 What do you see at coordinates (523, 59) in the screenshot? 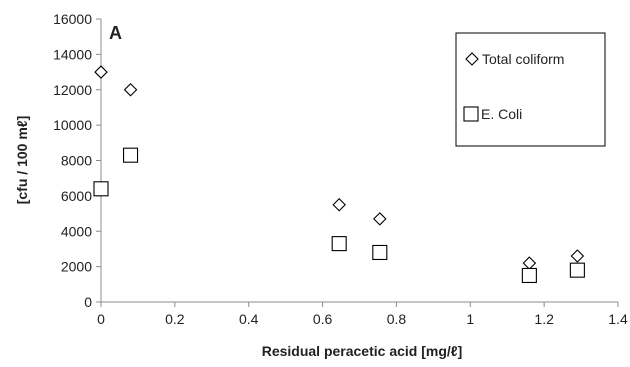
I see `legend-label: Total coliform` at bounding box center [523, 59].